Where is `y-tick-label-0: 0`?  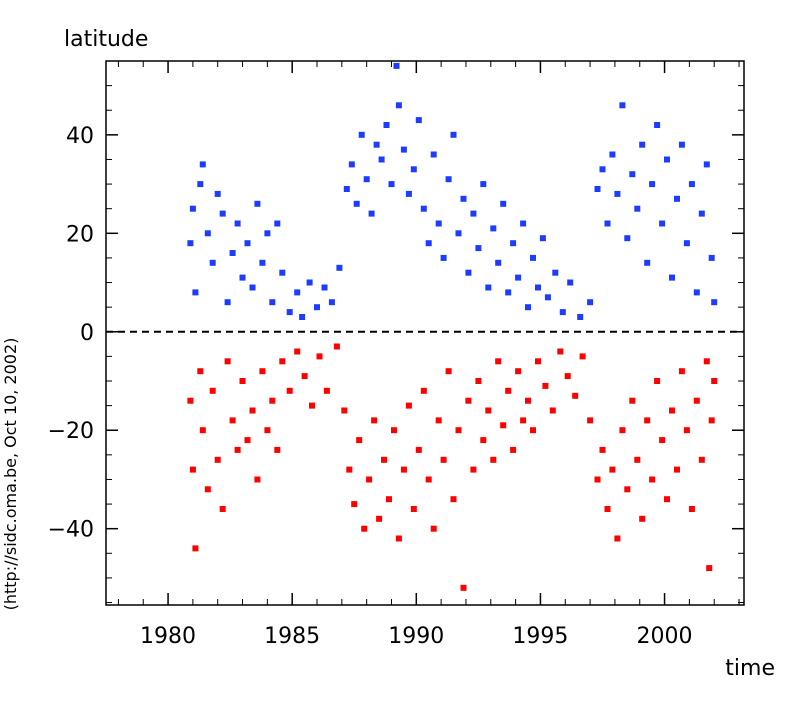
y-tick-label-0: 0 is located at coordinates (87, 333).